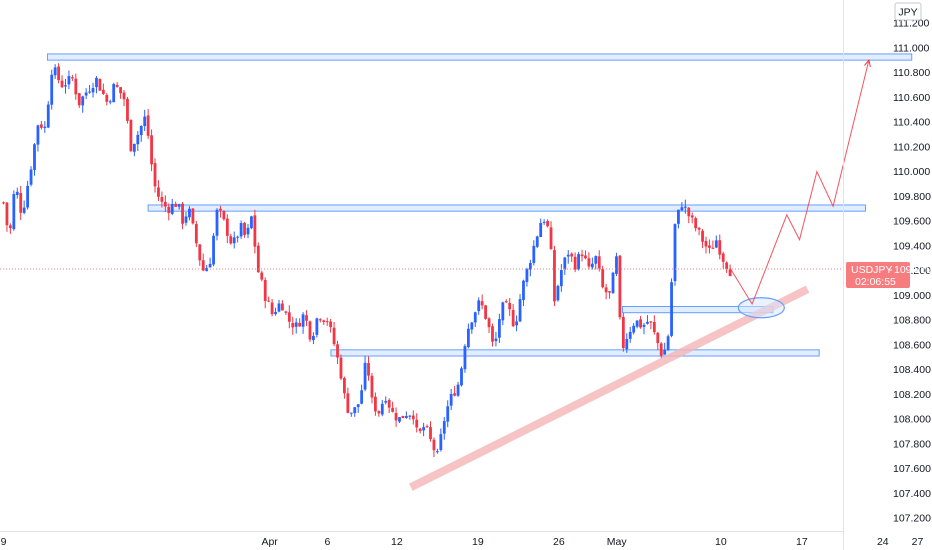 The image size is (932, 550). I want to click on y-tick-label: 109.600, so click(912, 222).